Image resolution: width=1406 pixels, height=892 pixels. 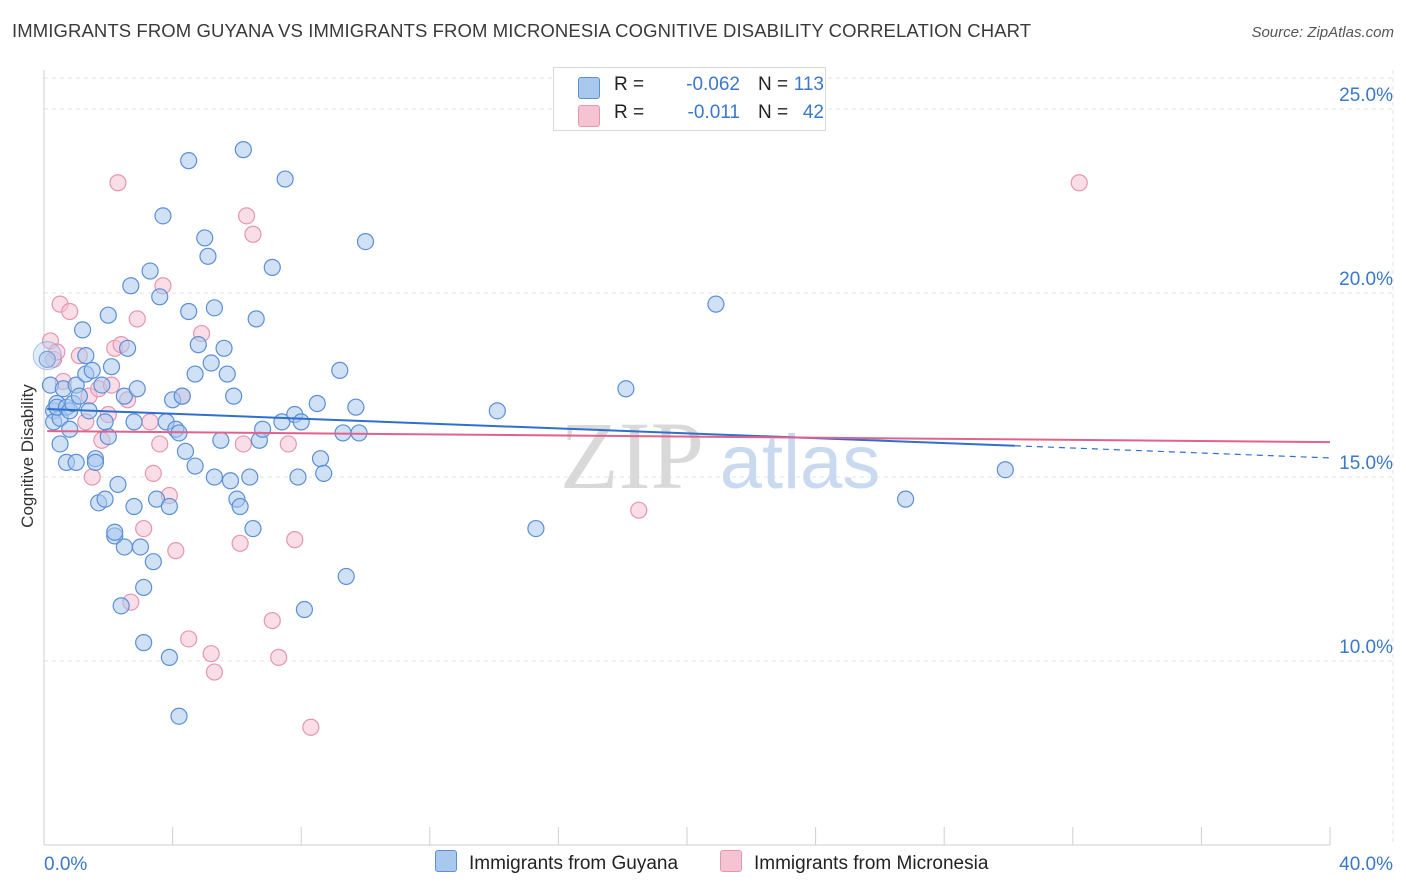 What do you see at coordinates (27, 456) in the screenshot?
I see `y-axis-label: Cognitive Disability` at bounding box center [27, 456].